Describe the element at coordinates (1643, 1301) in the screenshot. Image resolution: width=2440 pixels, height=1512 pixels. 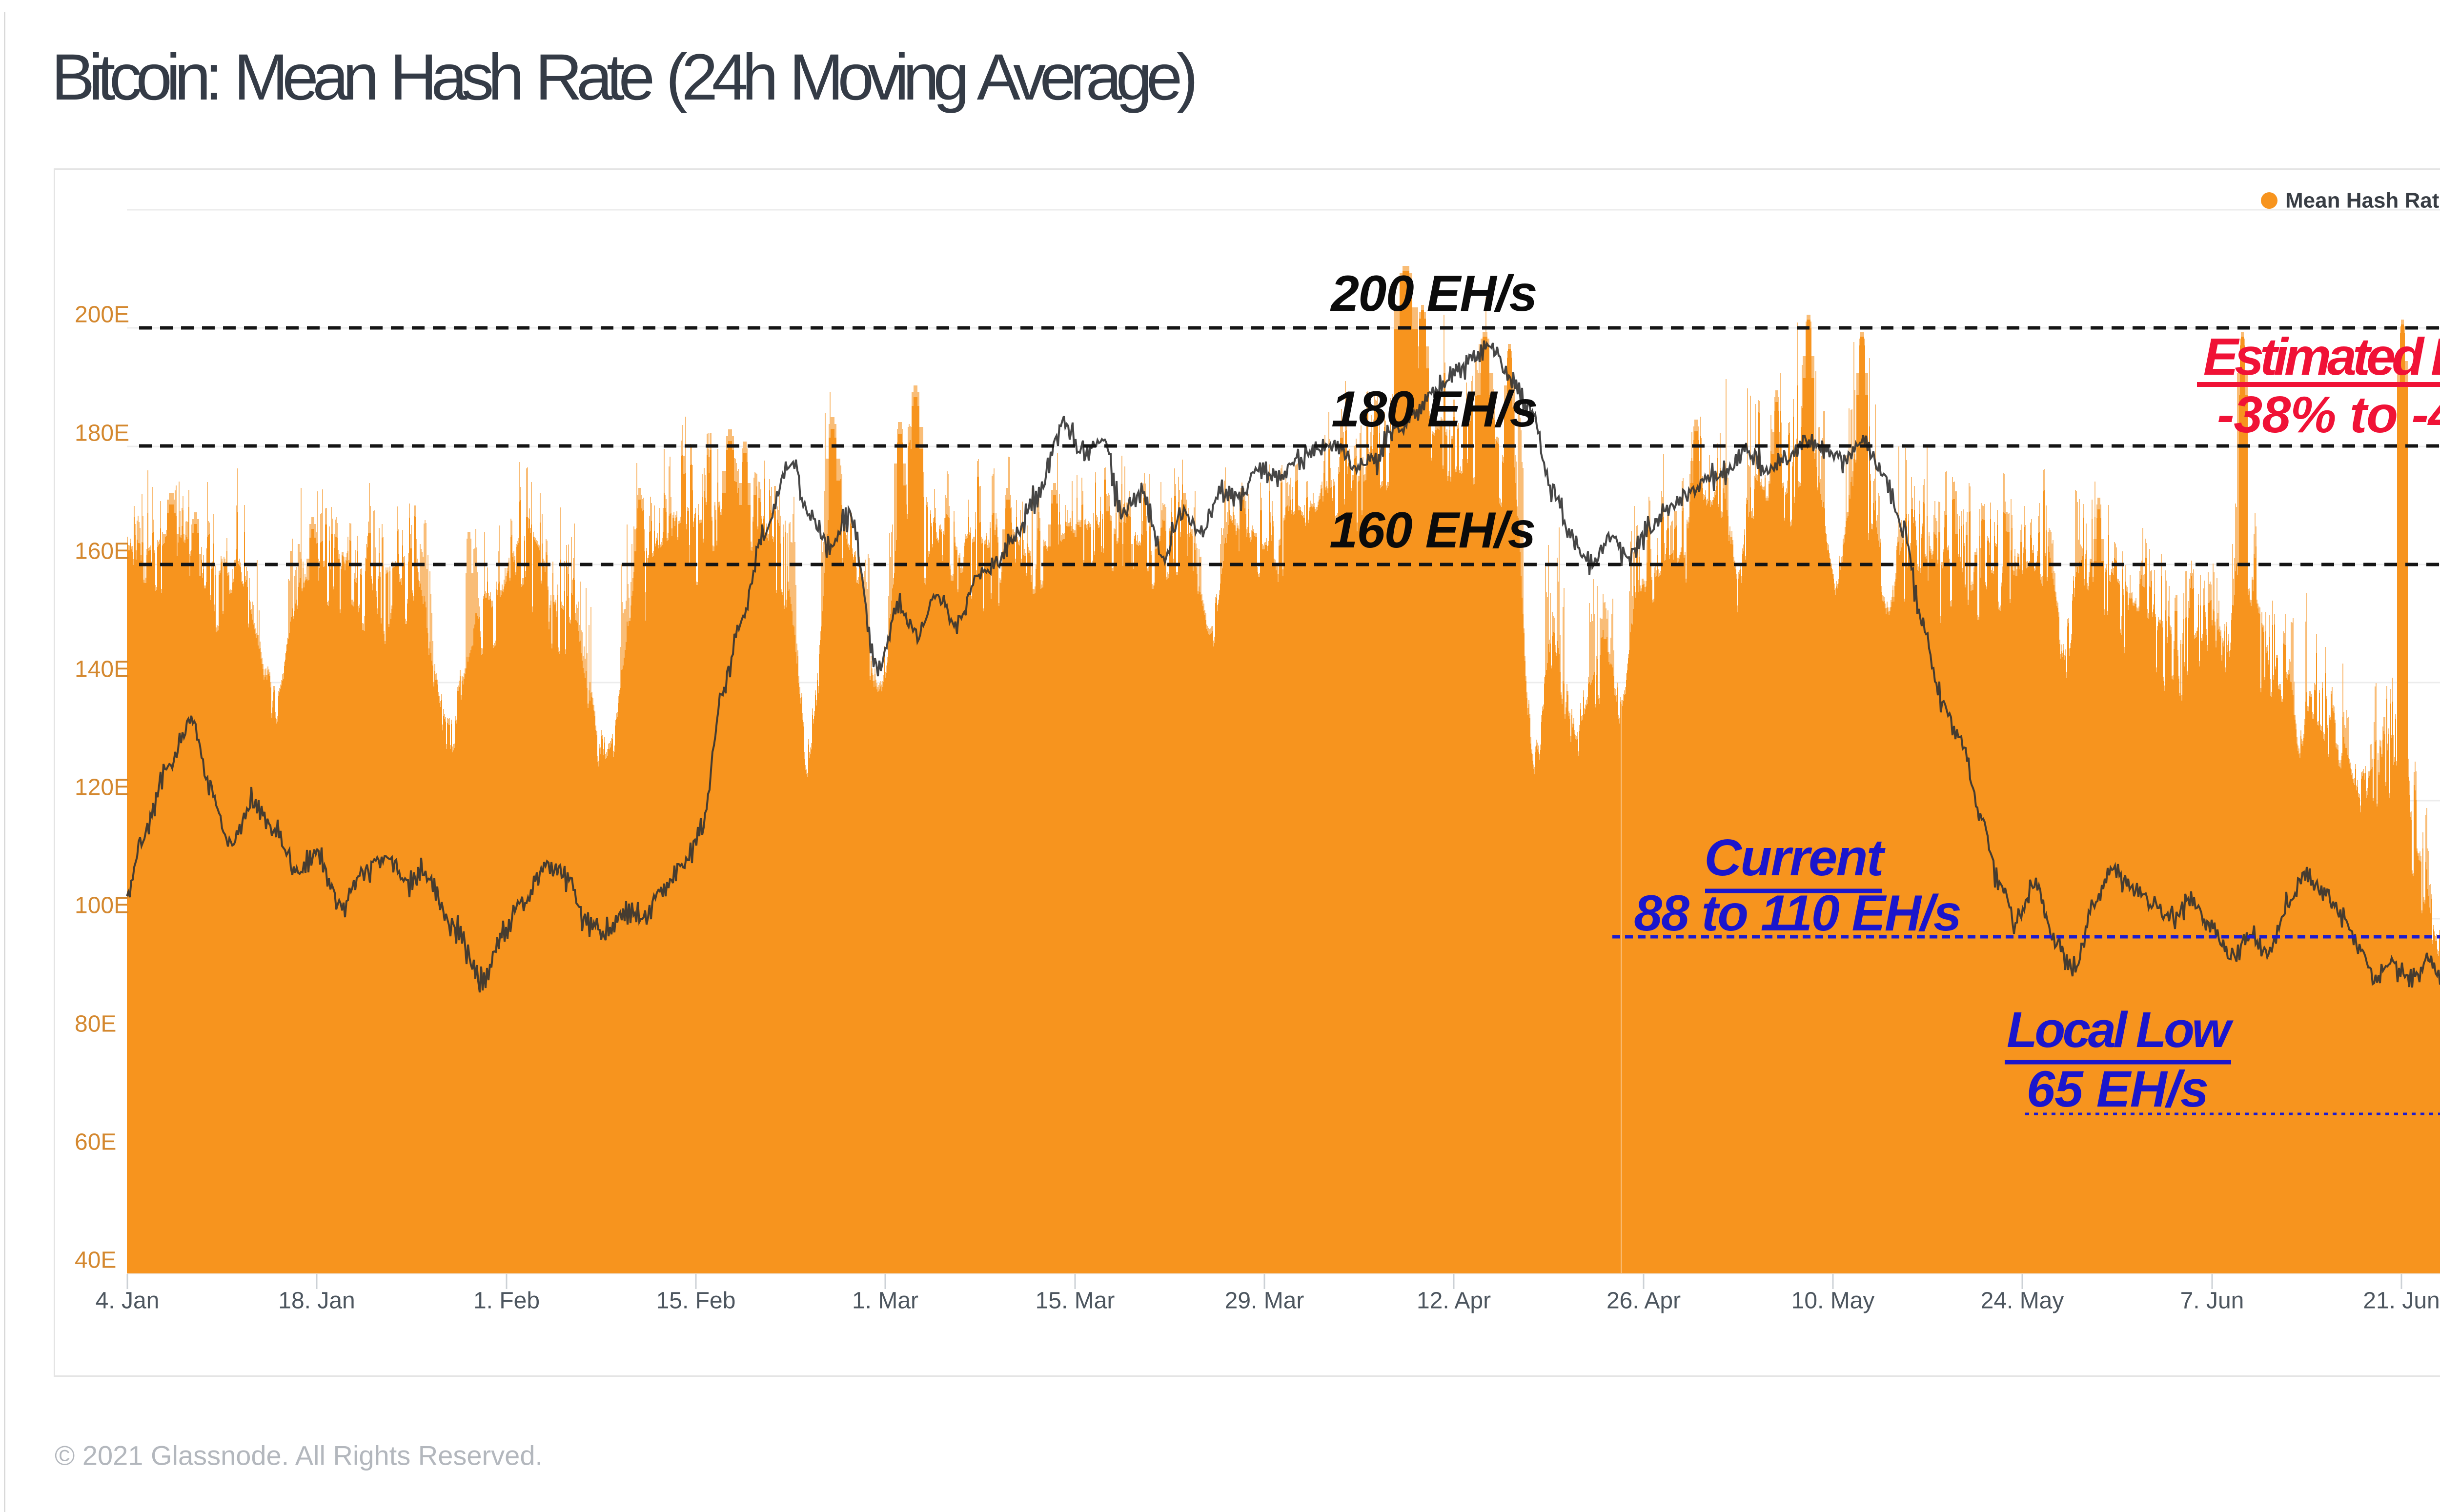
I see `svg-text: 26. Apr` at that location.